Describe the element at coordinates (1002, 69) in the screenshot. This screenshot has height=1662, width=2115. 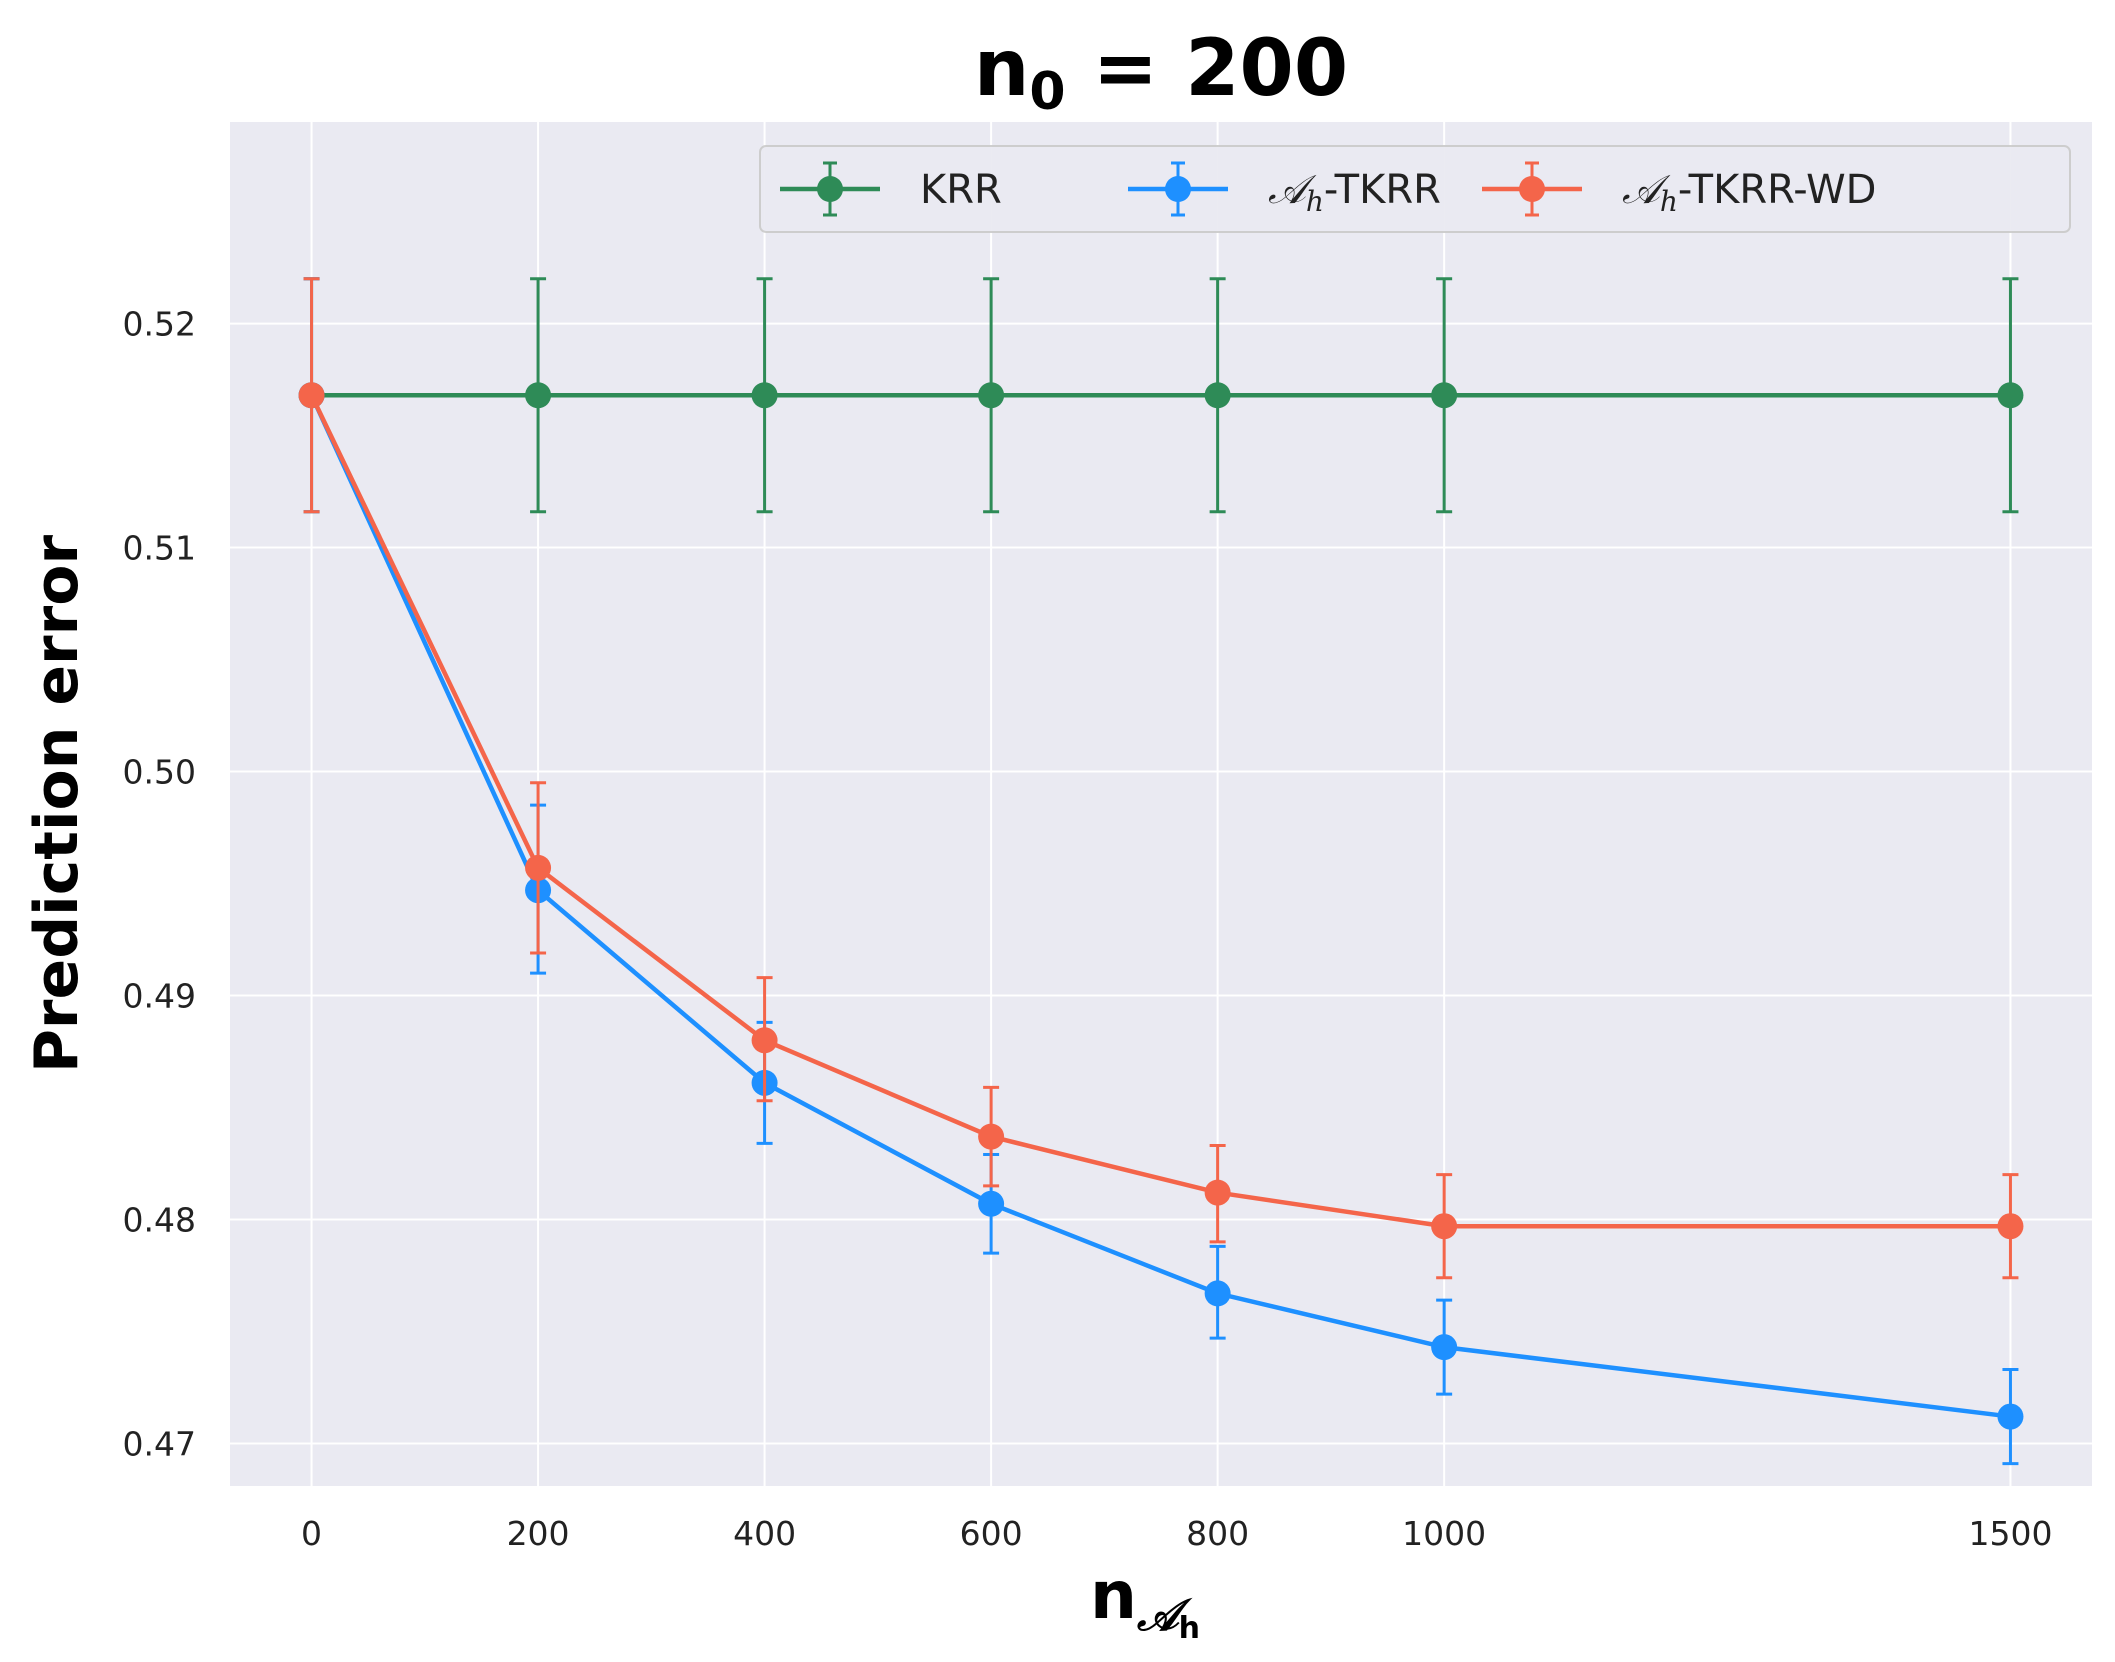
I see `title-main: n` at that location.